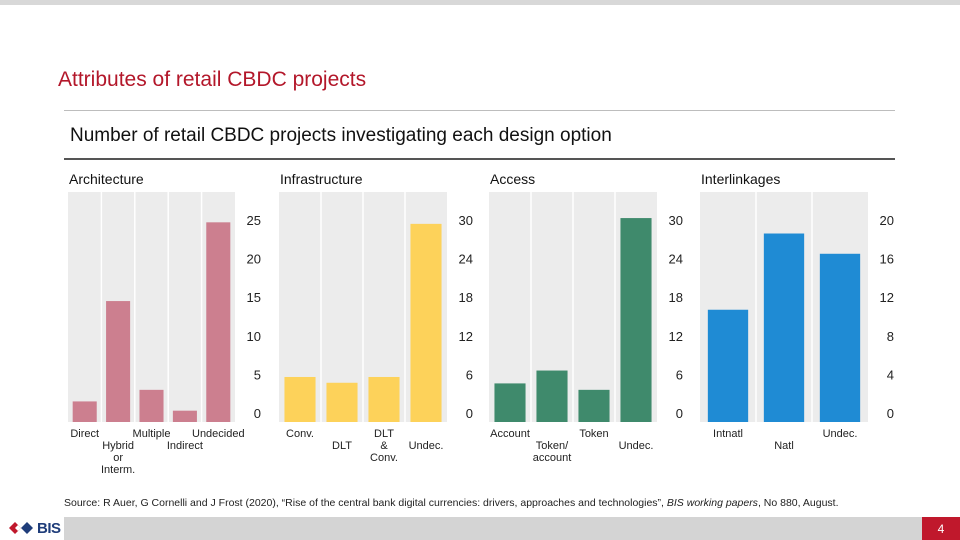 This screenshot has width=960, height=540. I want to click on architecture-category-label-line: Undecided, so click(218, 434).